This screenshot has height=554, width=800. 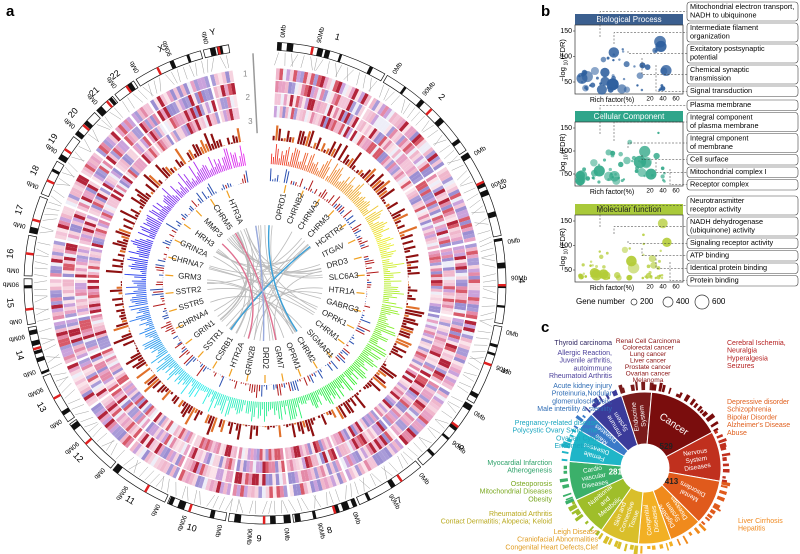 What do you see at coordinates (130, 499) in the screenshot?
I see `chromosome-label: 11` at bounding box center [130, 499].